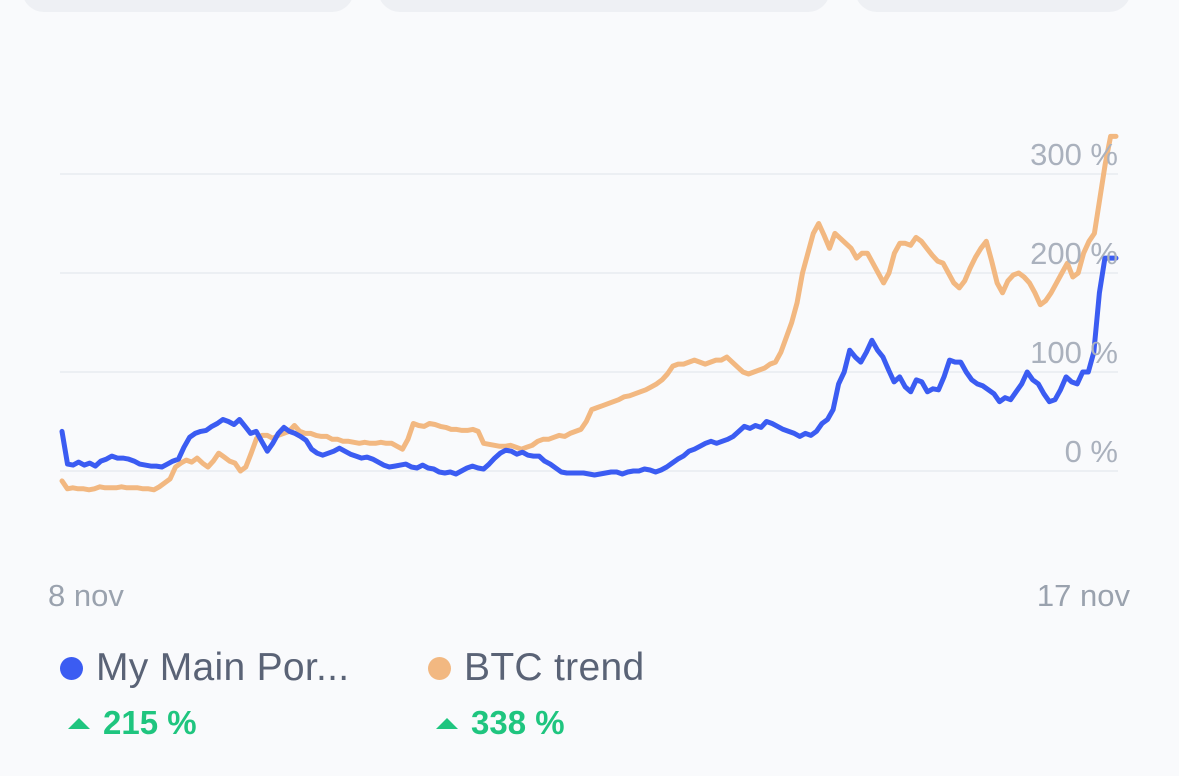  What do you see at coordinates (439, 668) in the screenshot?
I see `btc-color-dot` at bounding box center [439, 668].